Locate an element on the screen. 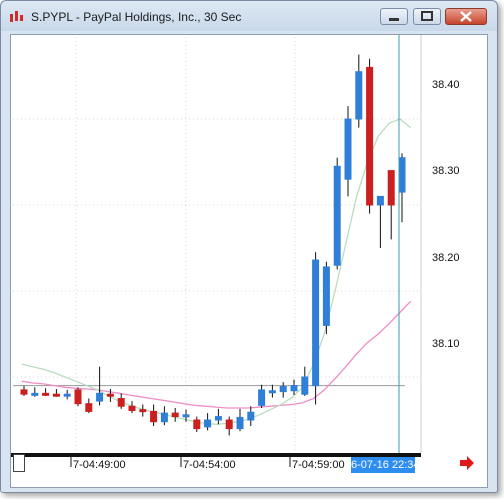 The width and height of the screenshot is (504, 499). price-tick-label: 38.20 is located at coordinates (446, 258).